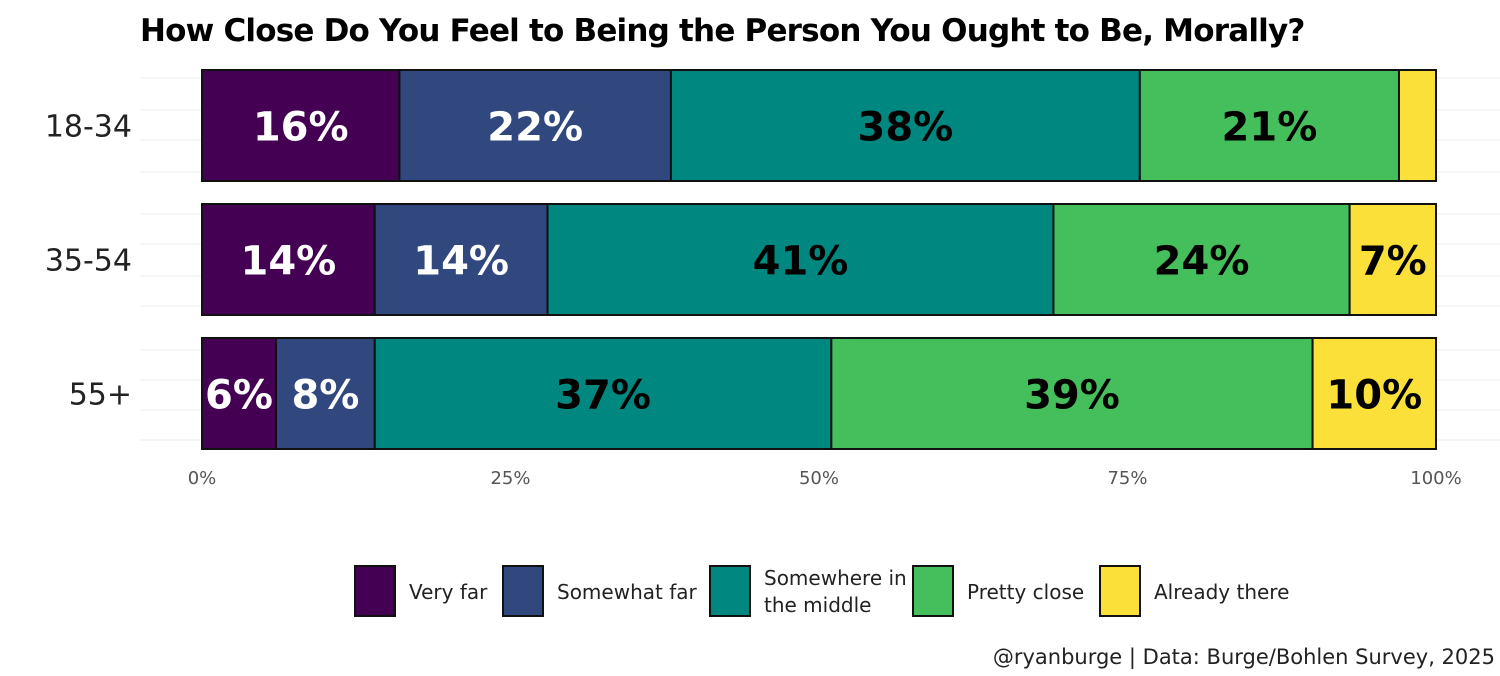 The width and height of the screenshot is (1500, 676). Describe the element at coordinates (88, 127) in the screenshot. I see `category-label: 18-34` at that location.